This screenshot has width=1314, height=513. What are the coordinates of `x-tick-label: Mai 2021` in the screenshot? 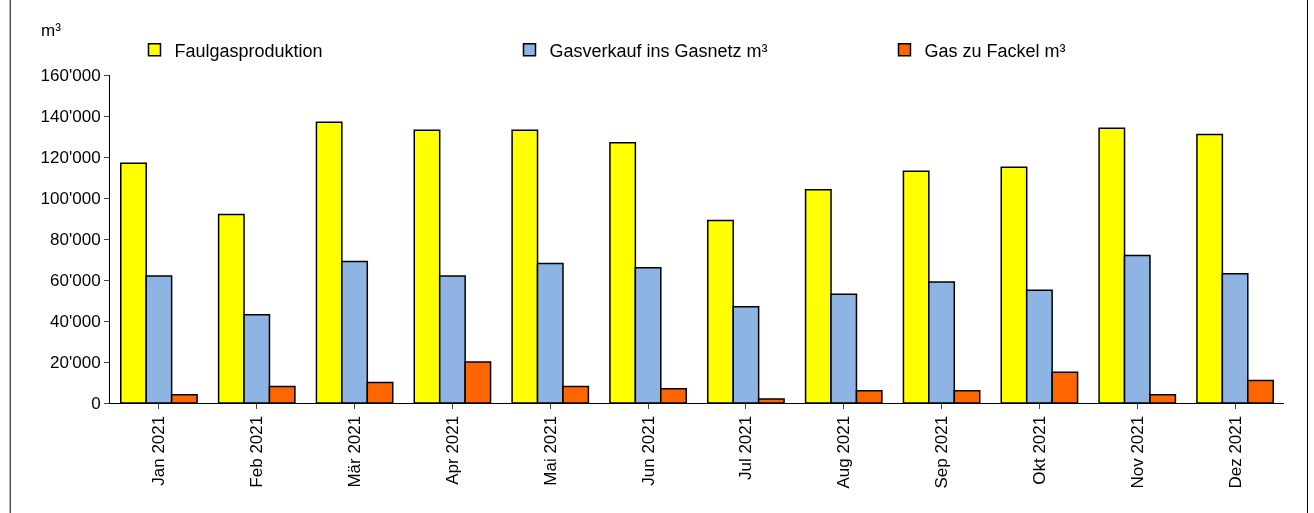 It's located at (550, 450).